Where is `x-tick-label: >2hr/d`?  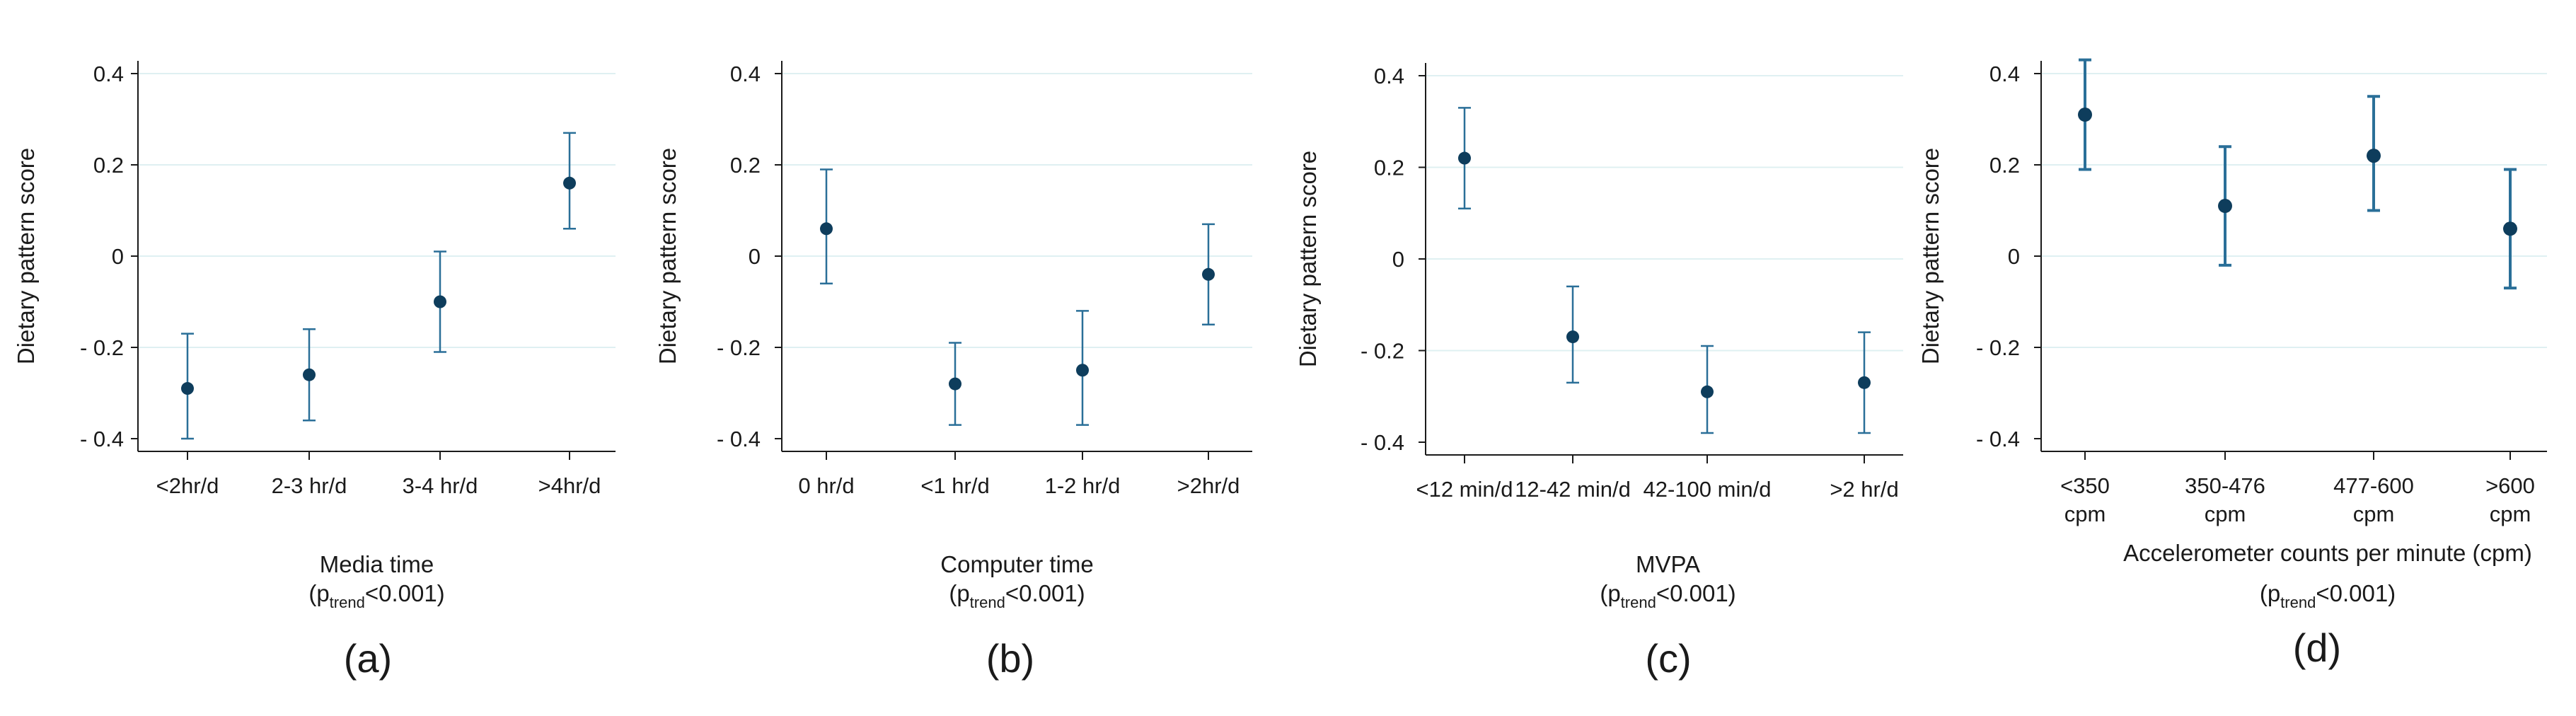 x-tick-label: >2hr/d is located at coordinates (1208, 485).